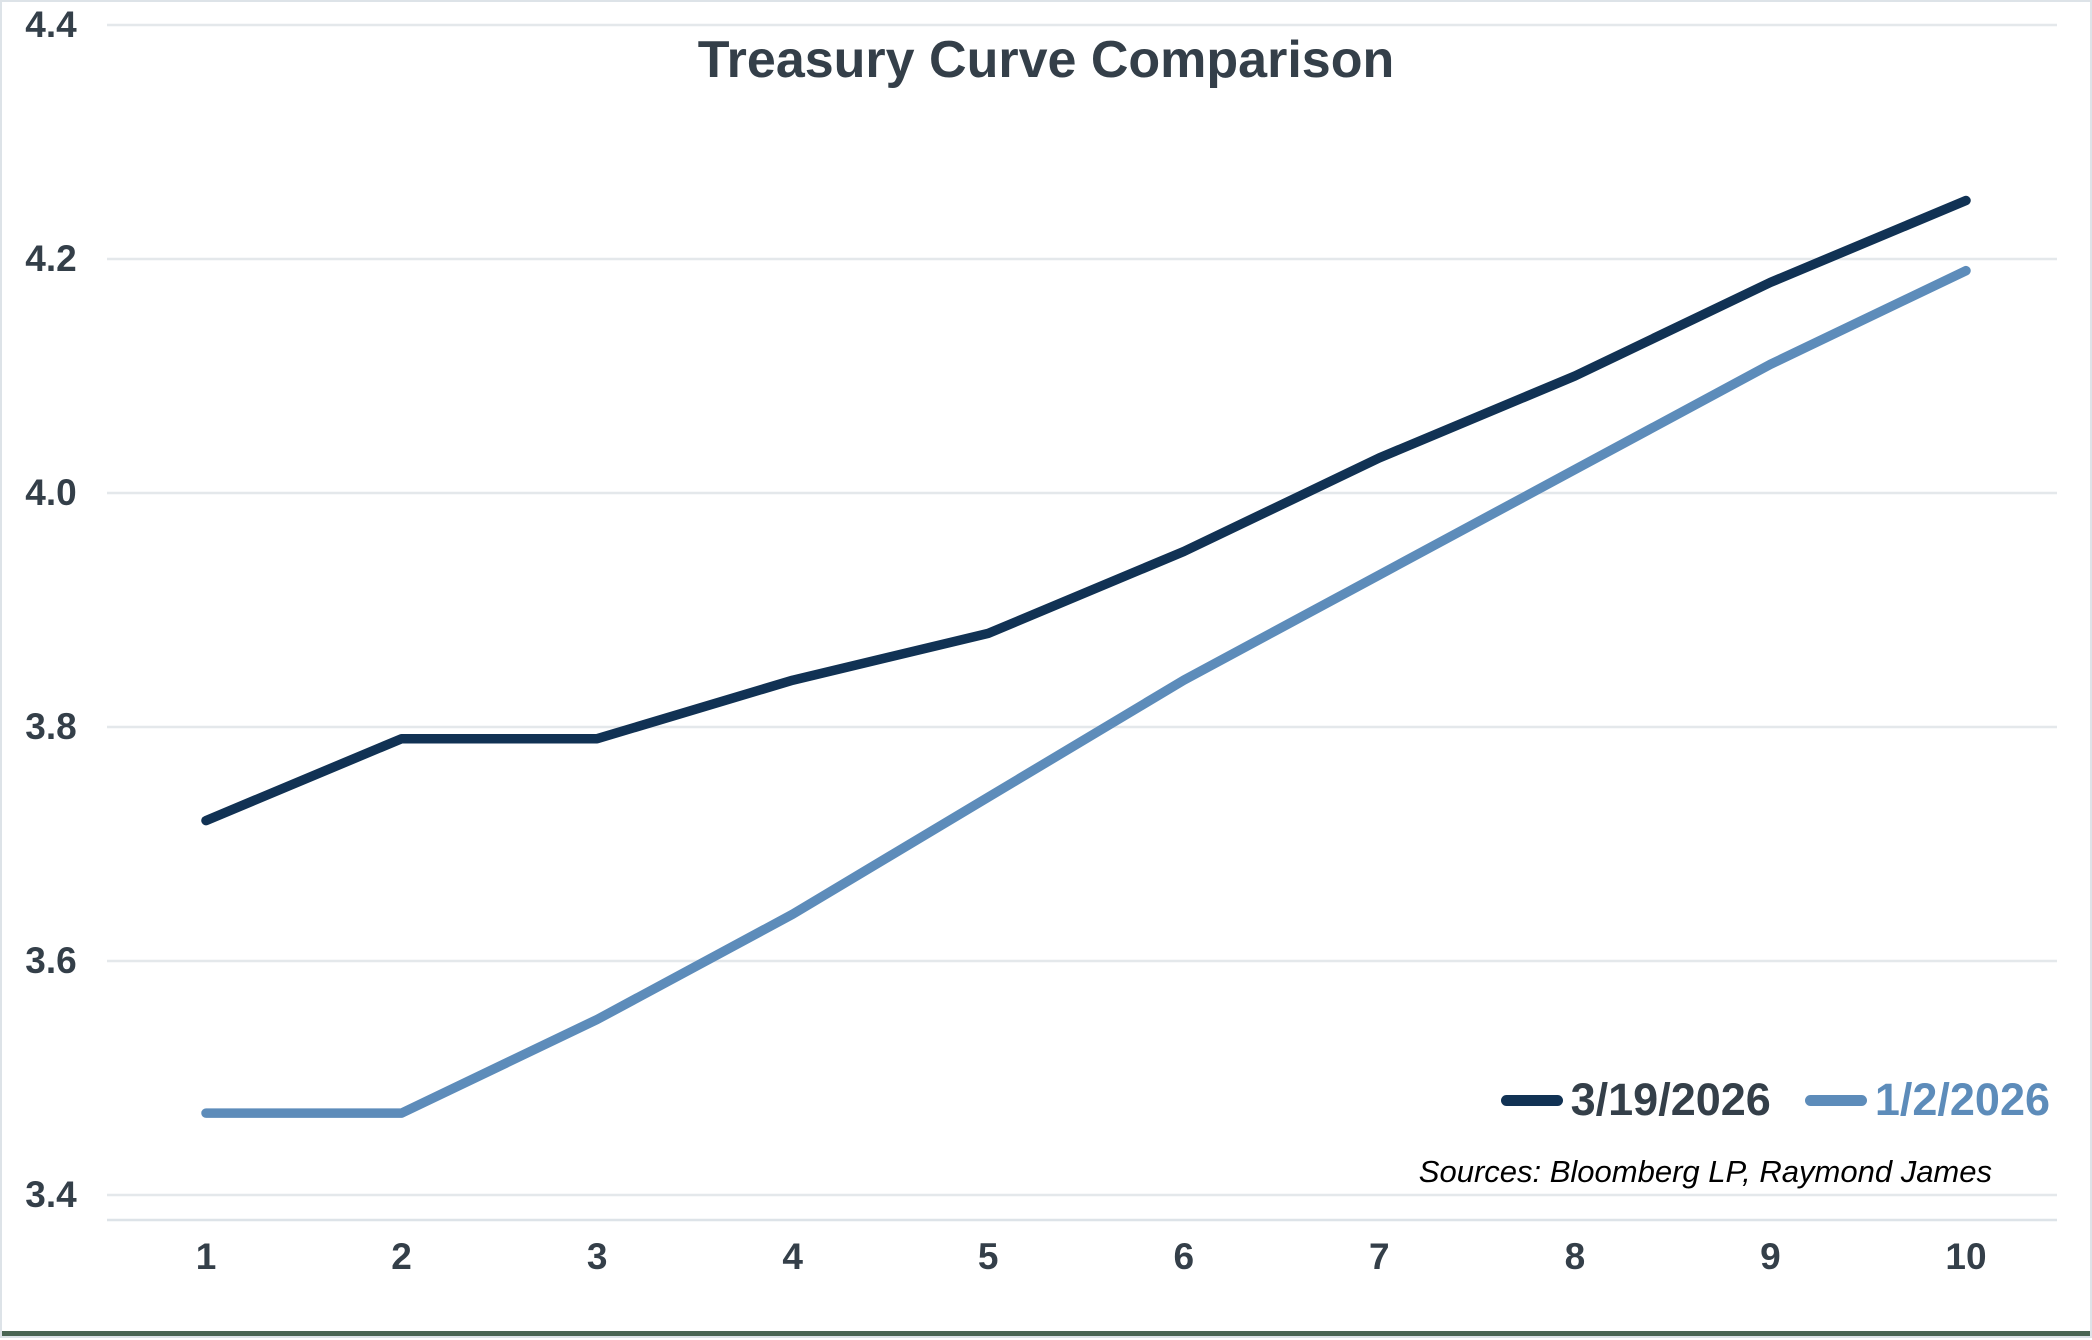 This screenshot has height=1340, width=2092. I want to click on y-tick-label-3.4: 3.4, so click(51, 1194).